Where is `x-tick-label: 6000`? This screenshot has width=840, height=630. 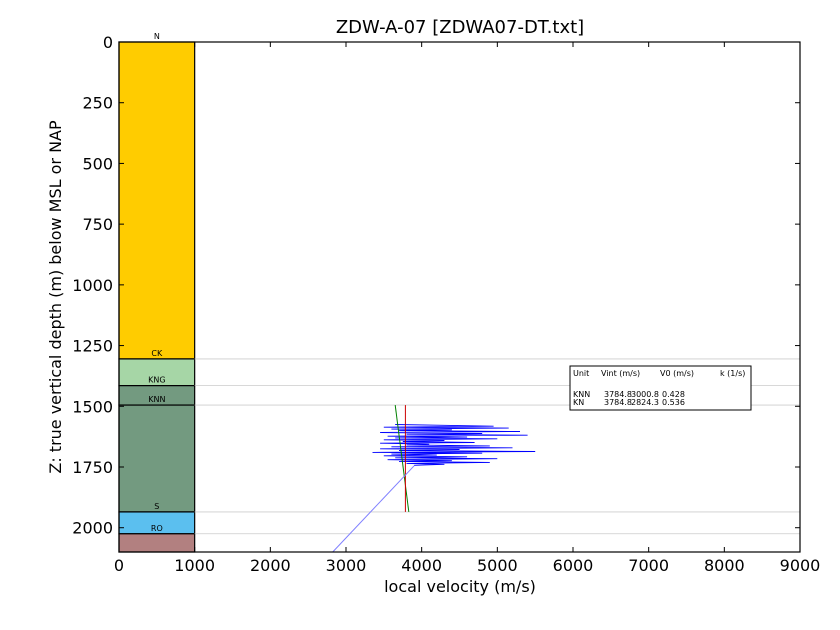 x-tick-label: 6000 is located at coordinates (573, 565).